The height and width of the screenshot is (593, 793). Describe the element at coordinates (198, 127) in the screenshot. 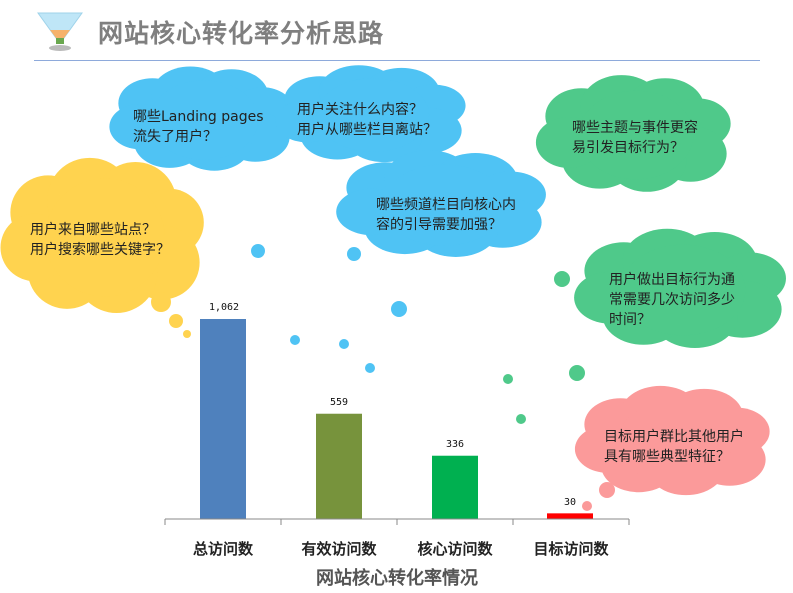

I see `callout-text-landing: 哪些Landing pages 流失了用户？` at that location.